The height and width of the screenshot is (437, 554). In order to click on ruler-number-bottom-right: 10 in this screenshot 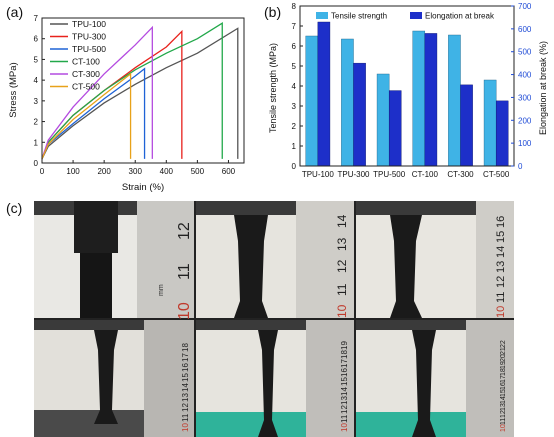, I will do `click(503, 428)`.